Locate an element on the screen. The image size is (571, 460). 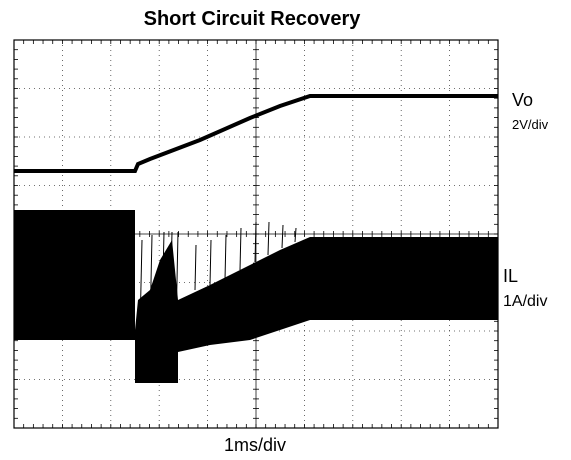
time-scale: 1ms/div is located at coordinates (255, 445).